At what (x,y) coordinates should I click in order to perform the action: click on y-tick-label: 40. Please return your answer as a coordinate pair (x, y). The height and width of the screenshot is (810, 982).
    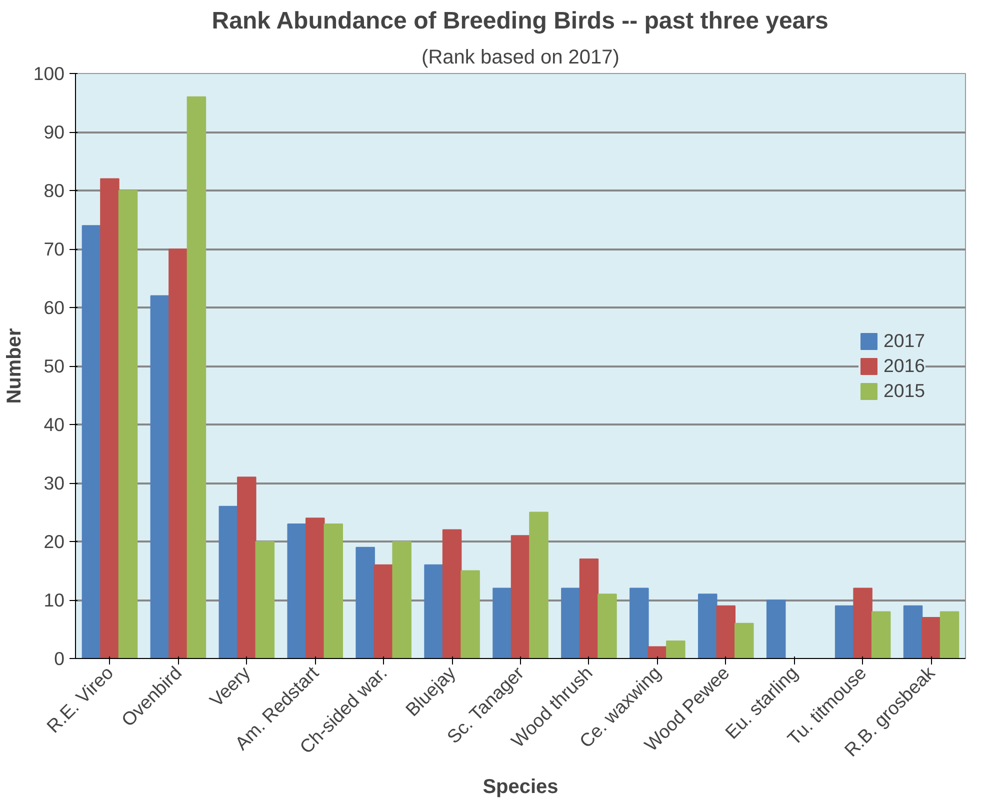
    Looking at the image, I should click on (54, 424).